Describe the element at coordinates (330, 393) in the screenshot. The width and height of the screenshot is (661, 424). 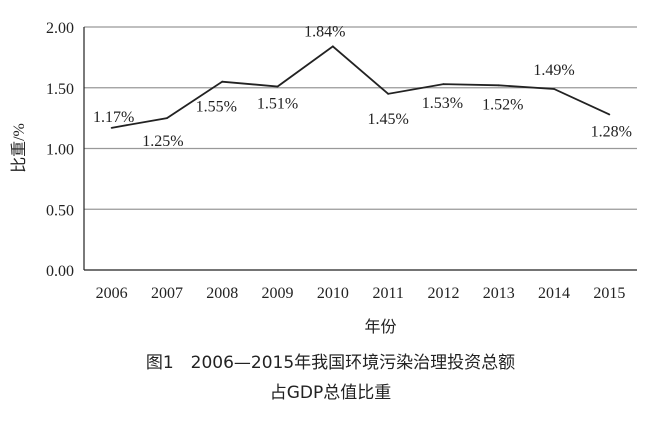
I see `figure-caption-line2: 占GDP总值比重` at that location.